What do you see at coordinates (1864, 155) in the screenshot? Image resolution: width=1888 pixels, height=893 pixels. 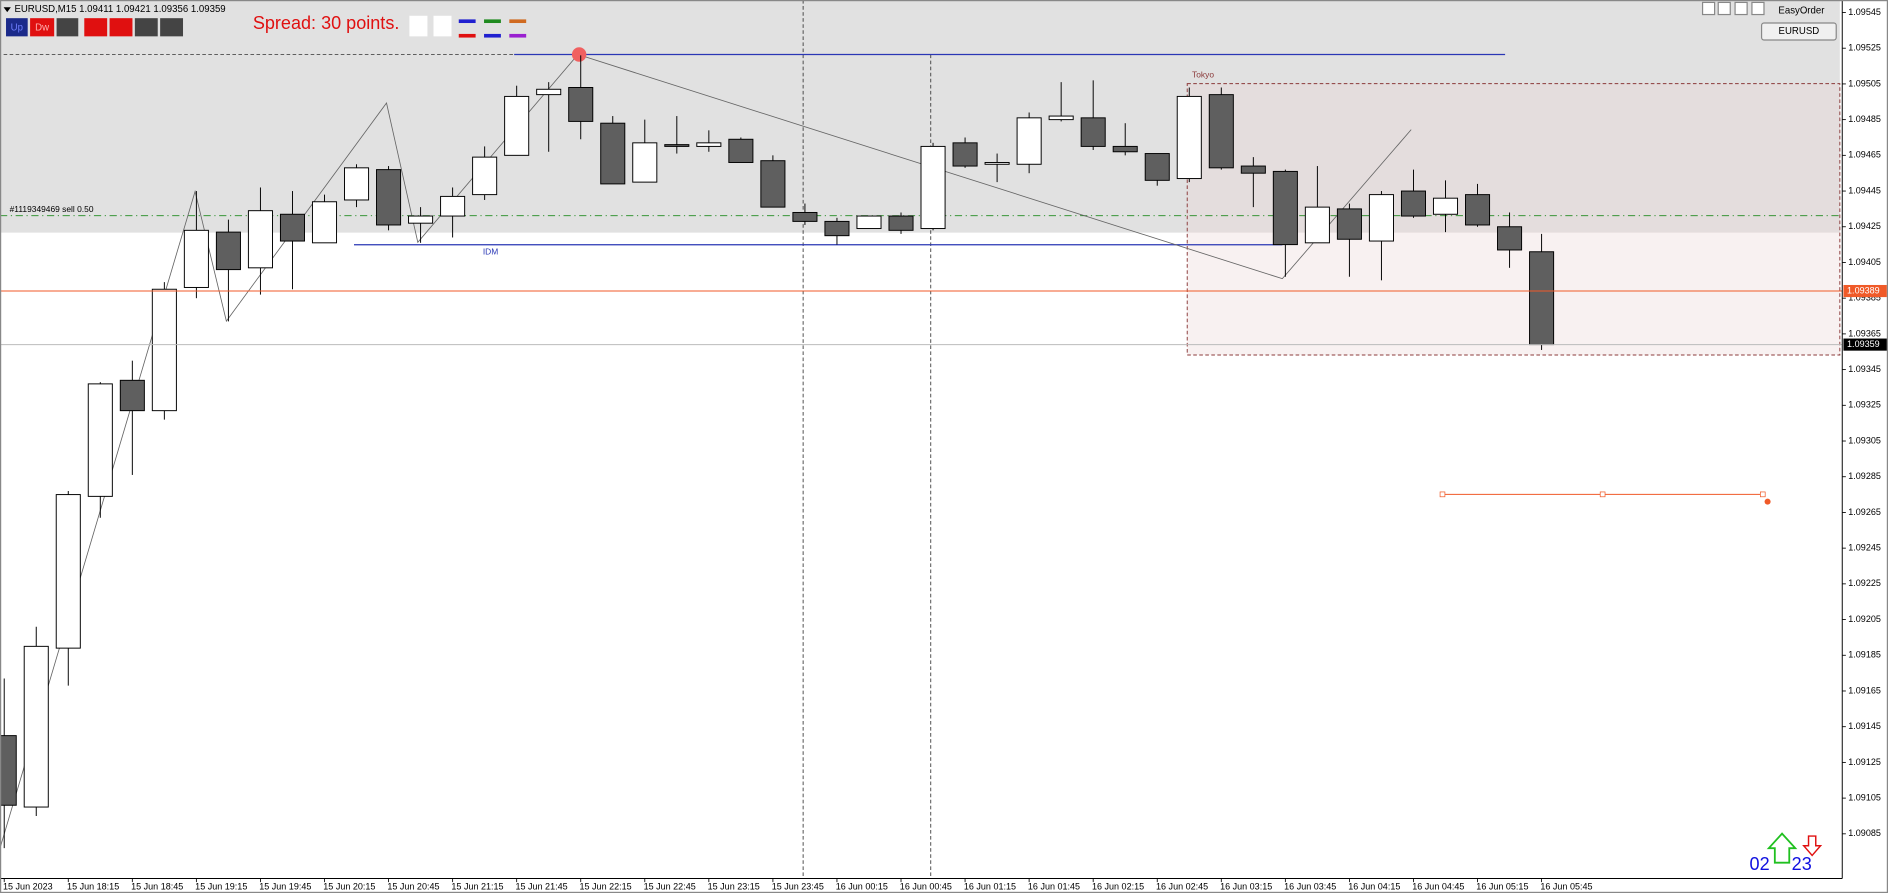 I see `y-tick-label: 1.09465` at bounding box center [1864, 155].